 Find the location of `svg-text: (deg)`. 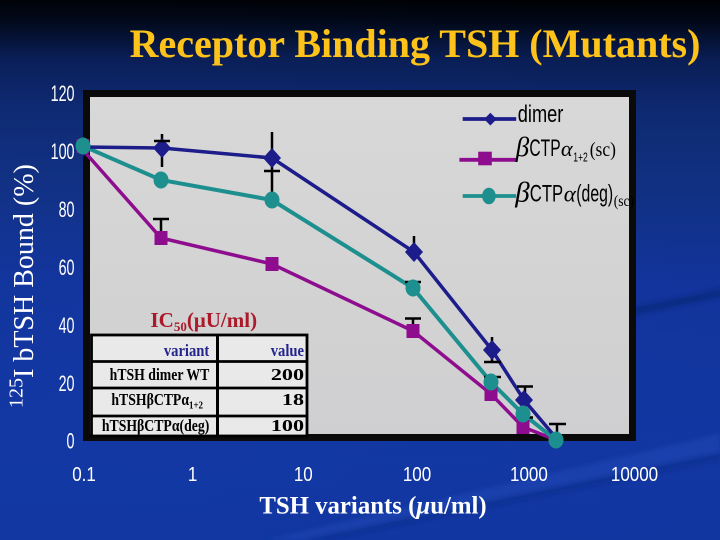

svg-text: (deg) is located at coordinates (594, 194).